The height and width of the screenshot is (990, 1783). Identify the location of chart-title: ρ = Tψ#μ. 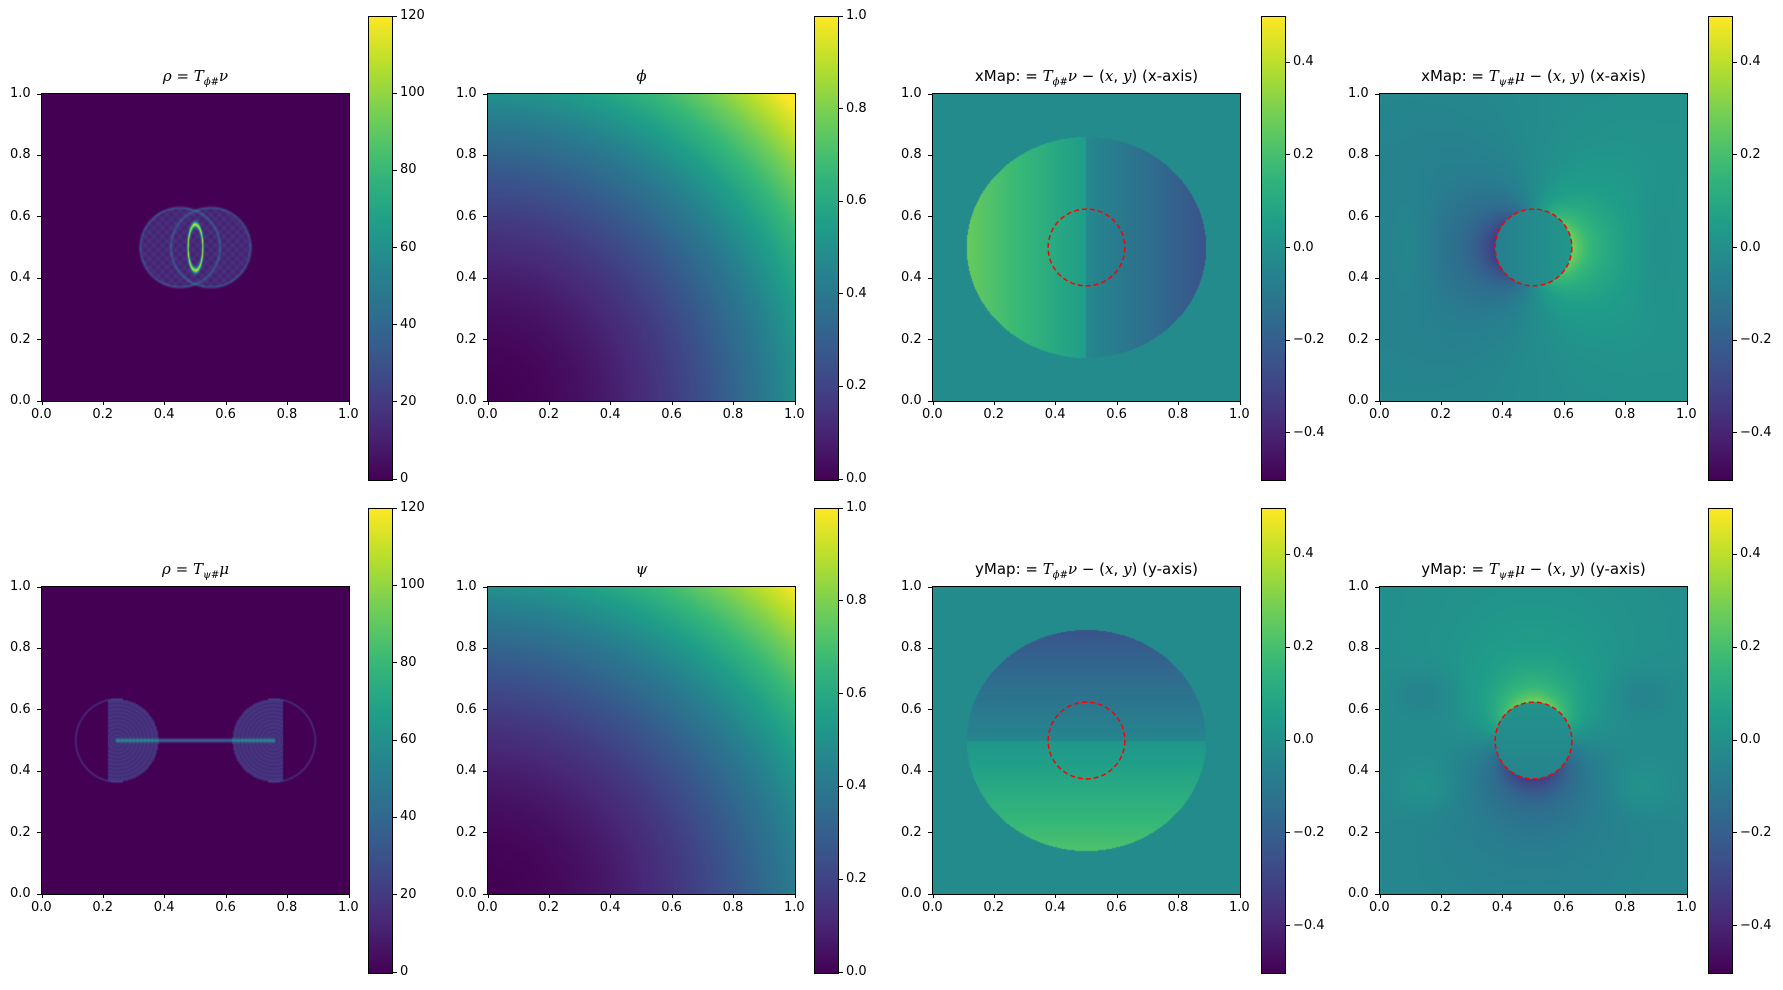
(195, 570).